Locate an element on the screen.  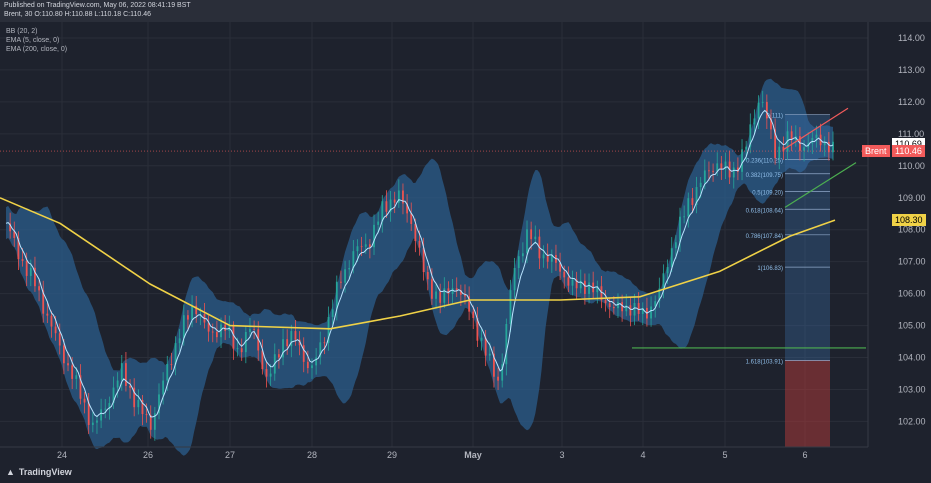
y-tick-label: 113.00 is located at coordinates (911, 70).